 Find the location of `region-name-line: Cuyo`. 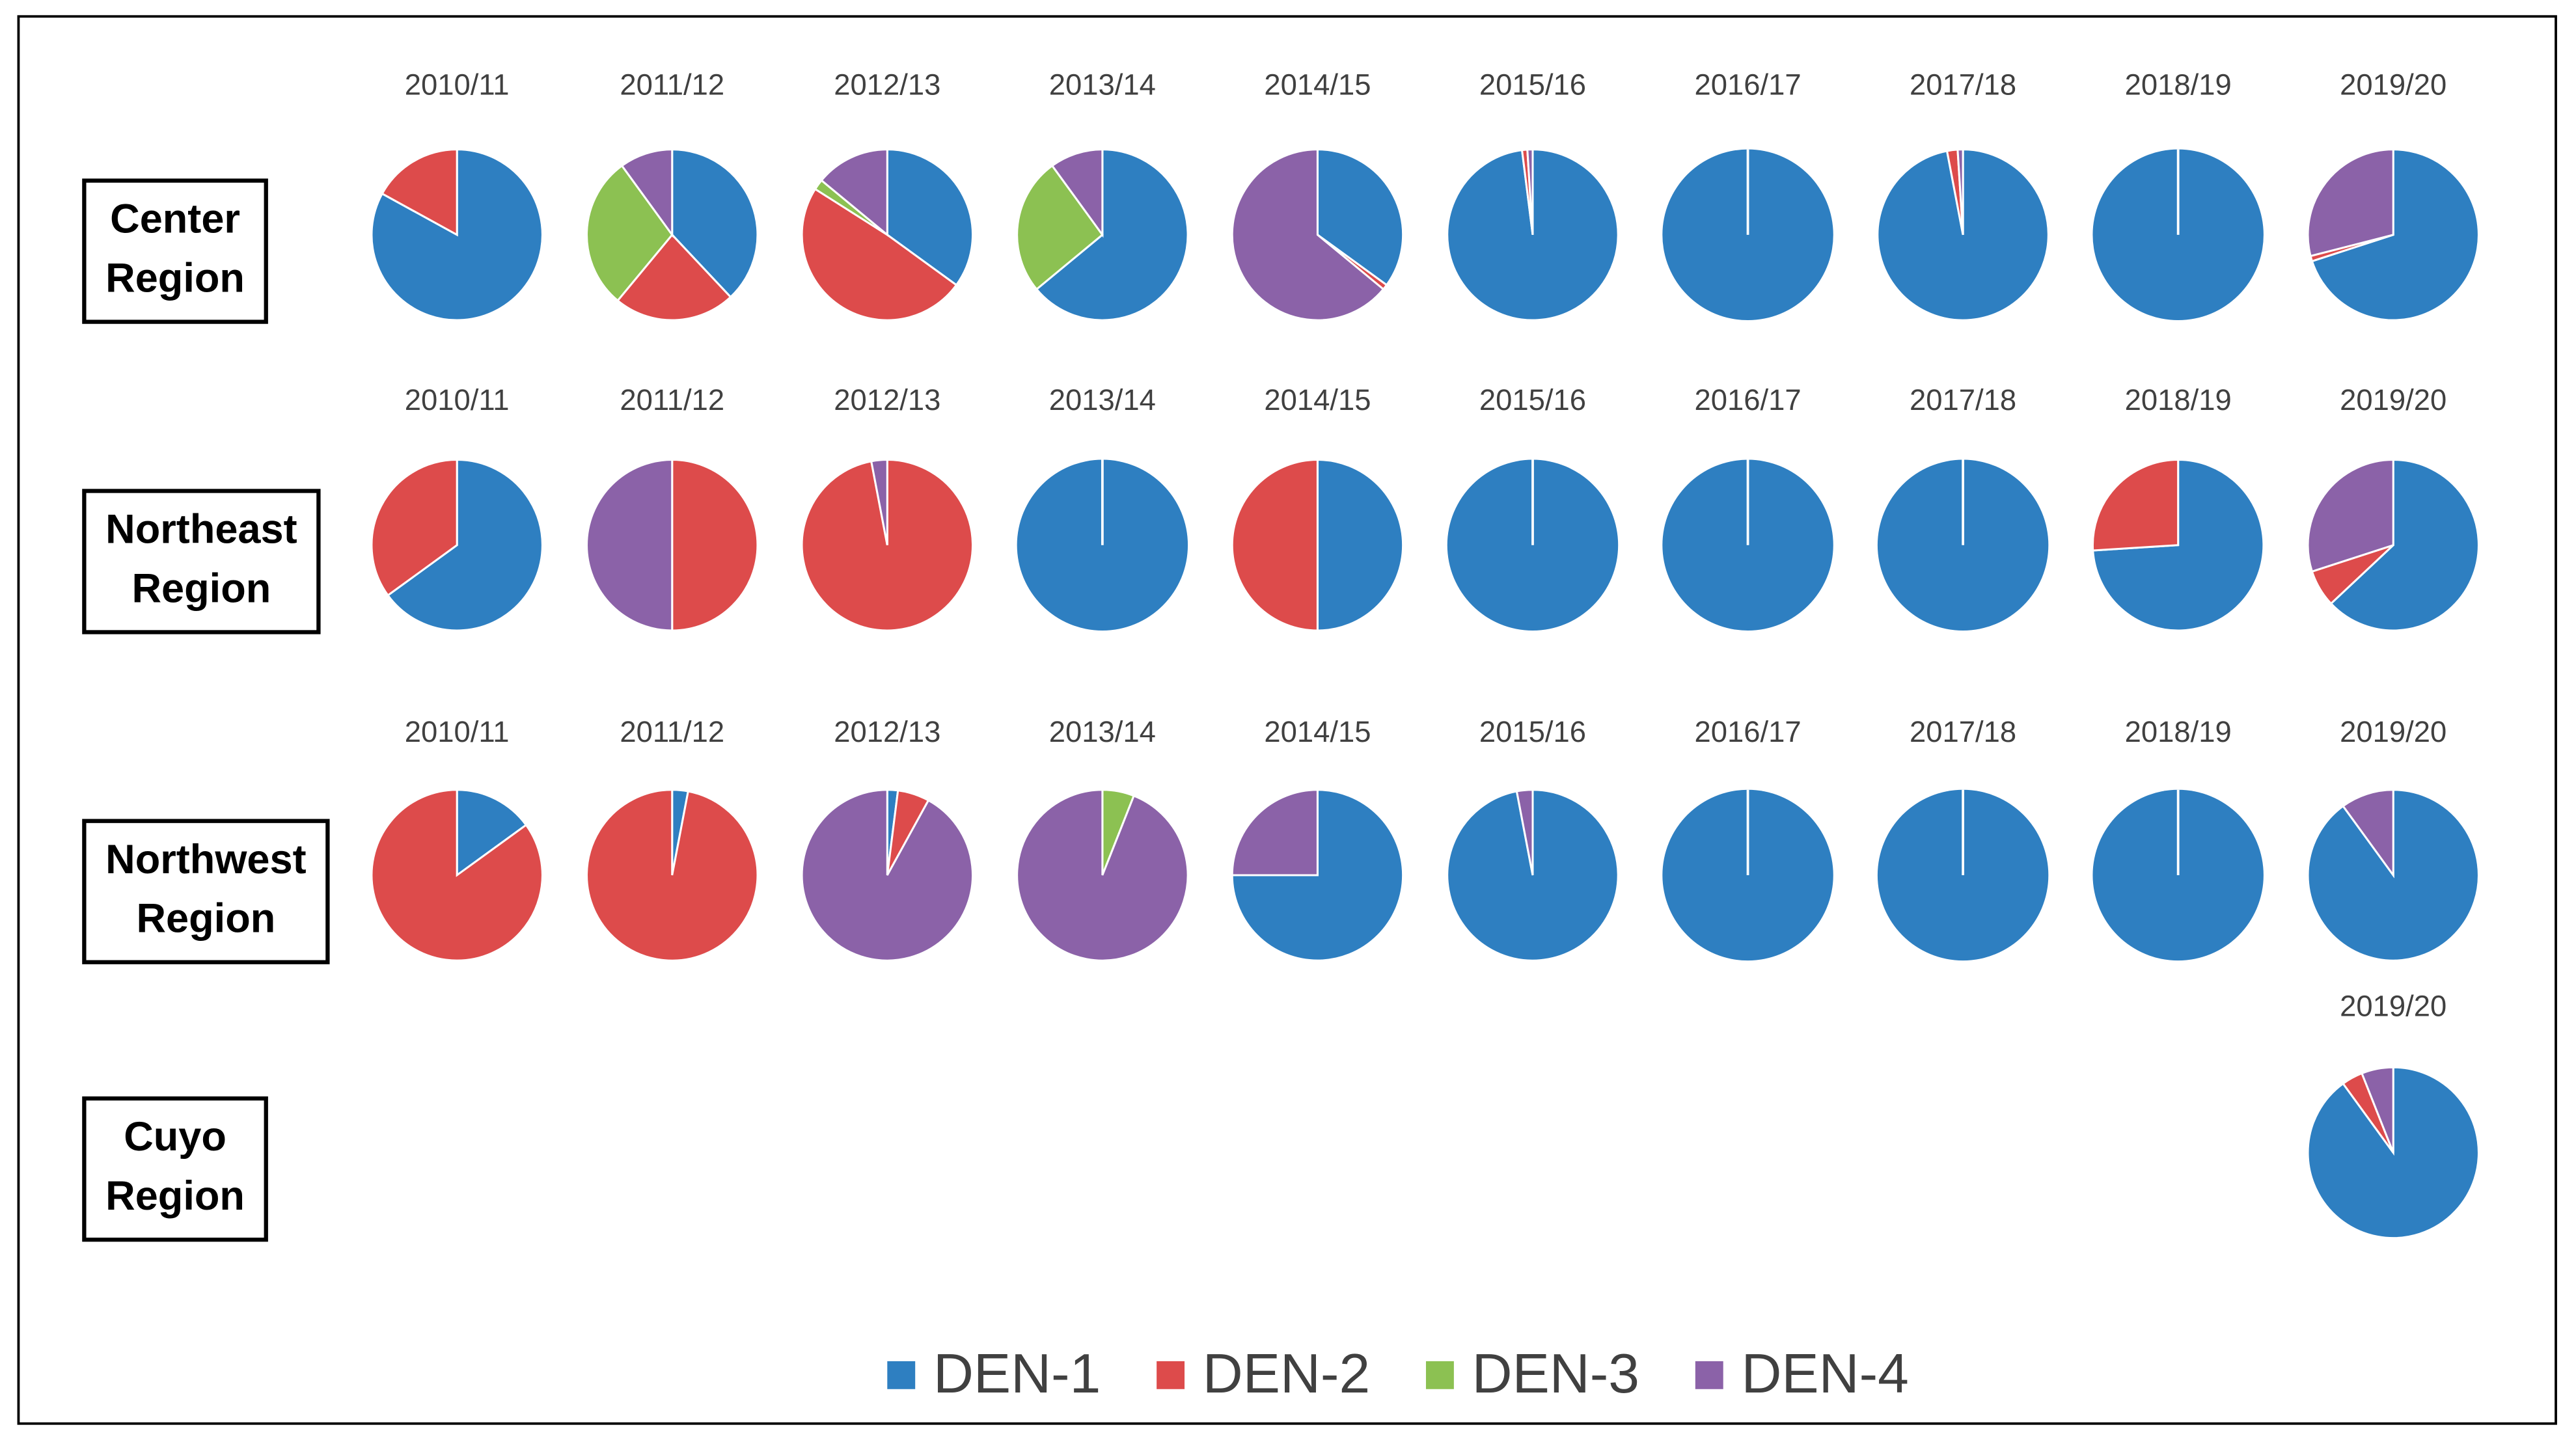

region-name-line: Cuyo is located at coordinates (175, 1137).